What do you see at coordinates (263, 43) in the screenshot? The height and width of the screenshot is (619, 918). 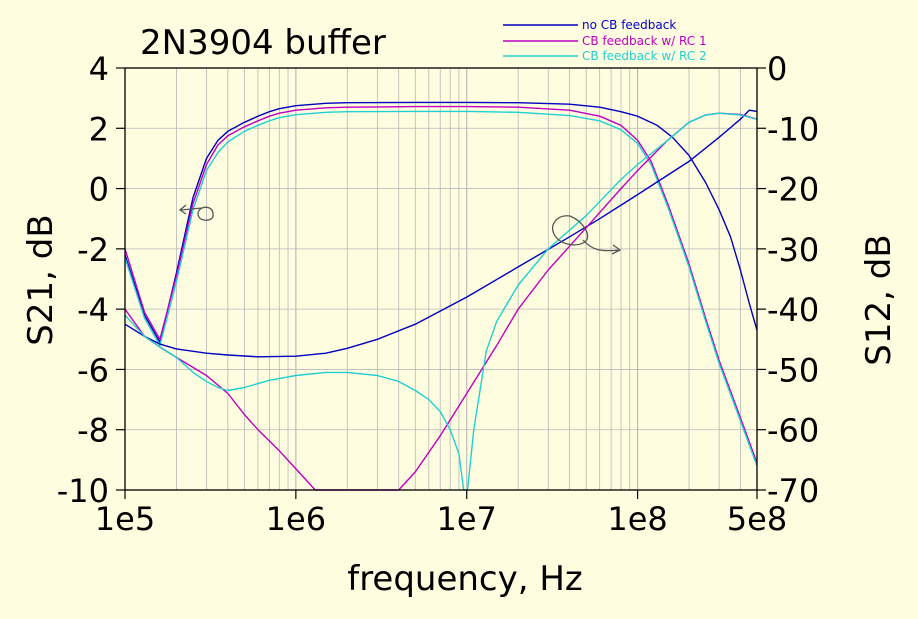 I see `chart-title: 2N3904 buffer` at bounding box center [263, 43].